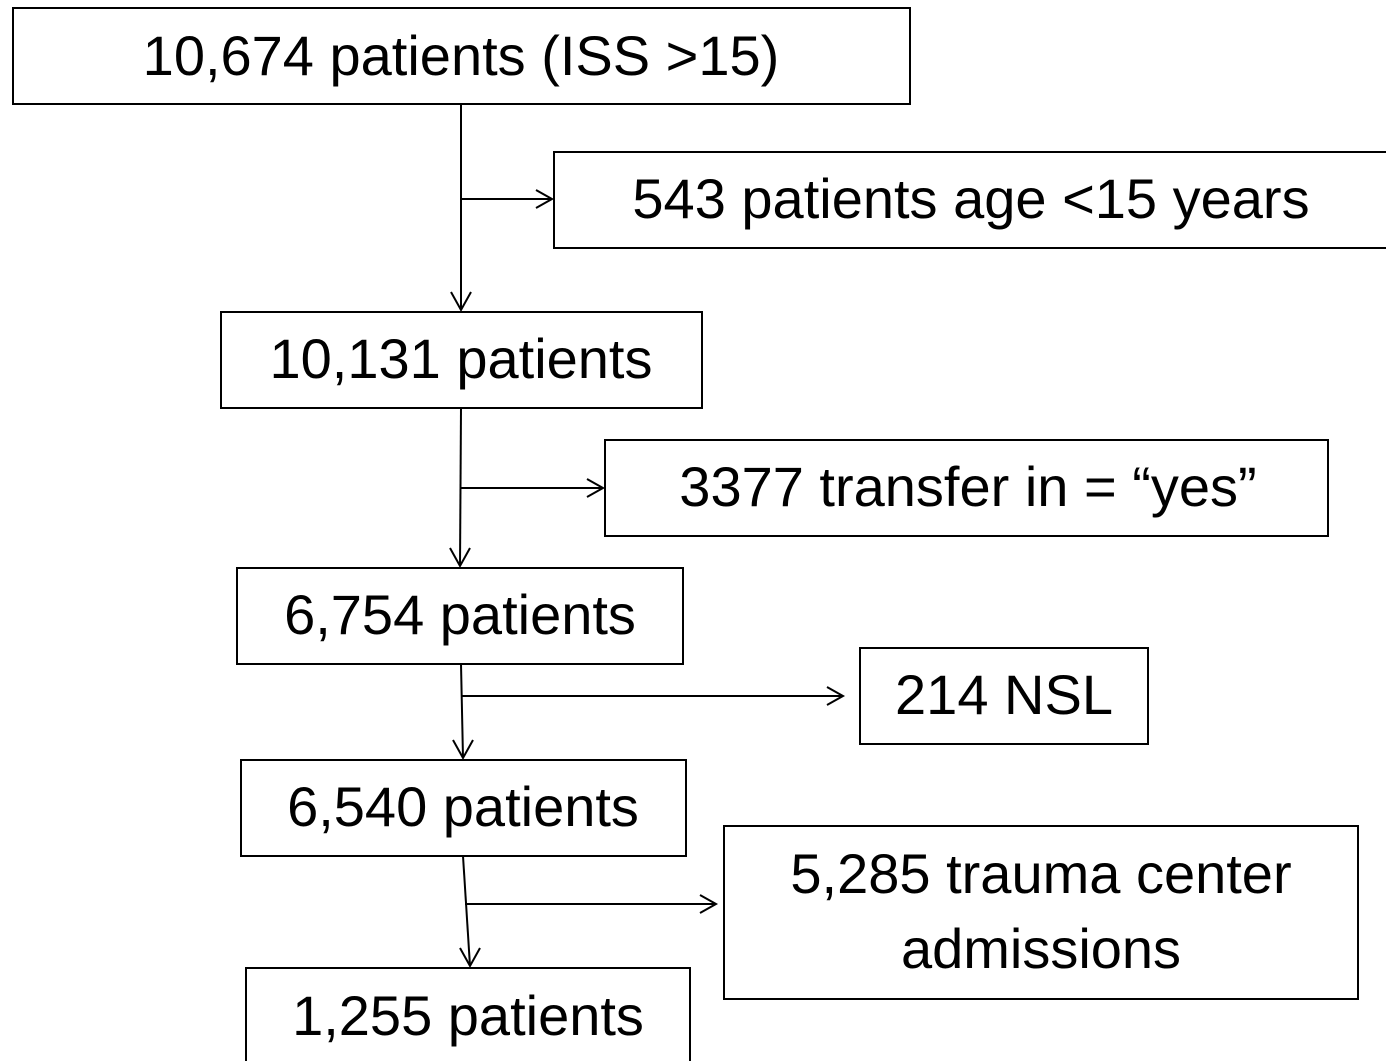 The height and width of the screenshot is (1061, 1386). What do you see at coordinates (1041, 948) in the screenshot?
I see `box-label-line: admissions` at bounding box center [1041, 948].